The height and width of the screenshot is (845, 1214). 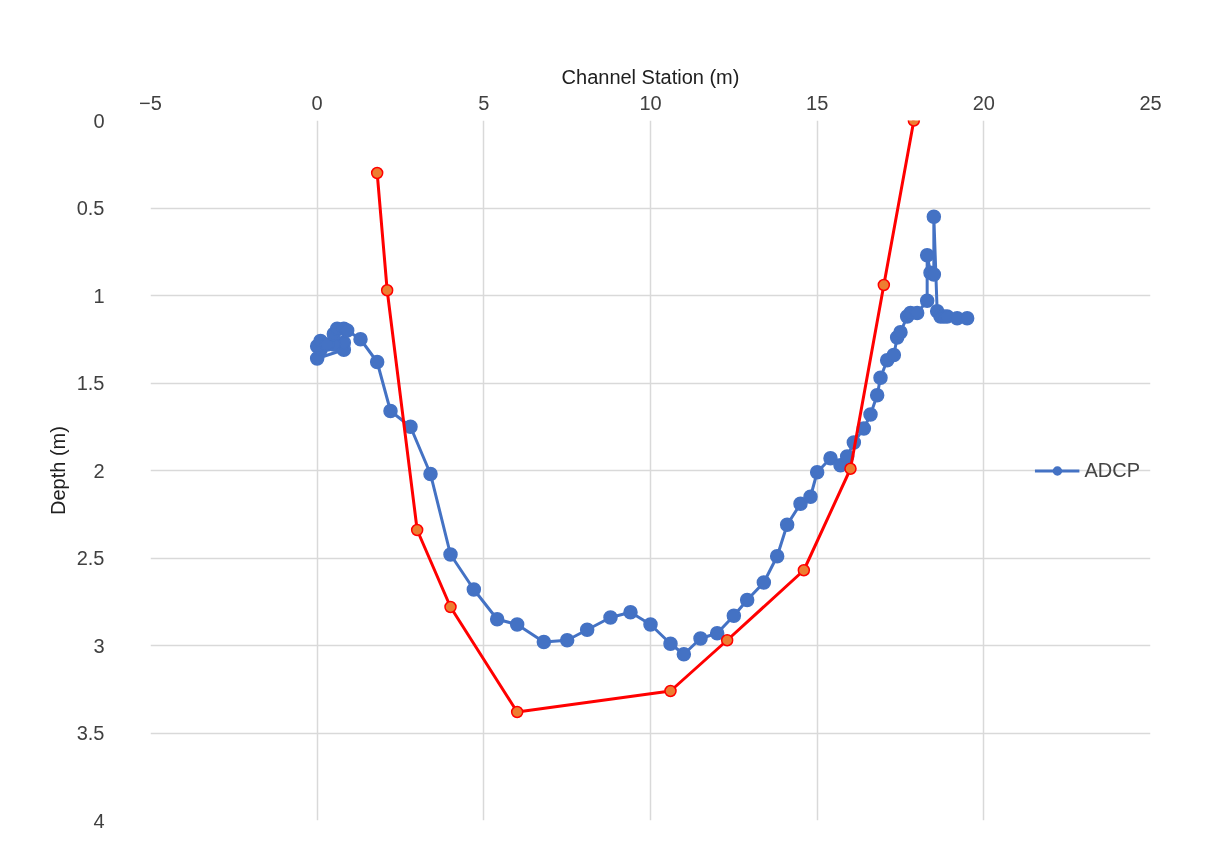 I want to click on y-tick-label: 1, so click(x=99, y=295).